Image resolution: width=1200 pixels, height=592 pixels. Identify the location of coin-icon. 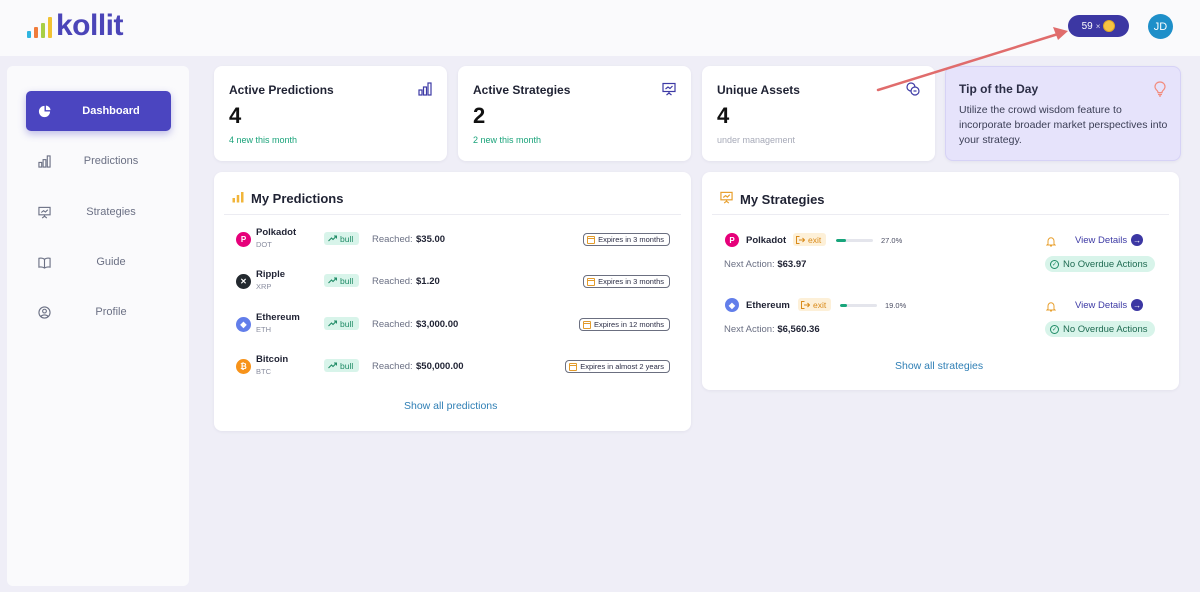
(1109, 26).